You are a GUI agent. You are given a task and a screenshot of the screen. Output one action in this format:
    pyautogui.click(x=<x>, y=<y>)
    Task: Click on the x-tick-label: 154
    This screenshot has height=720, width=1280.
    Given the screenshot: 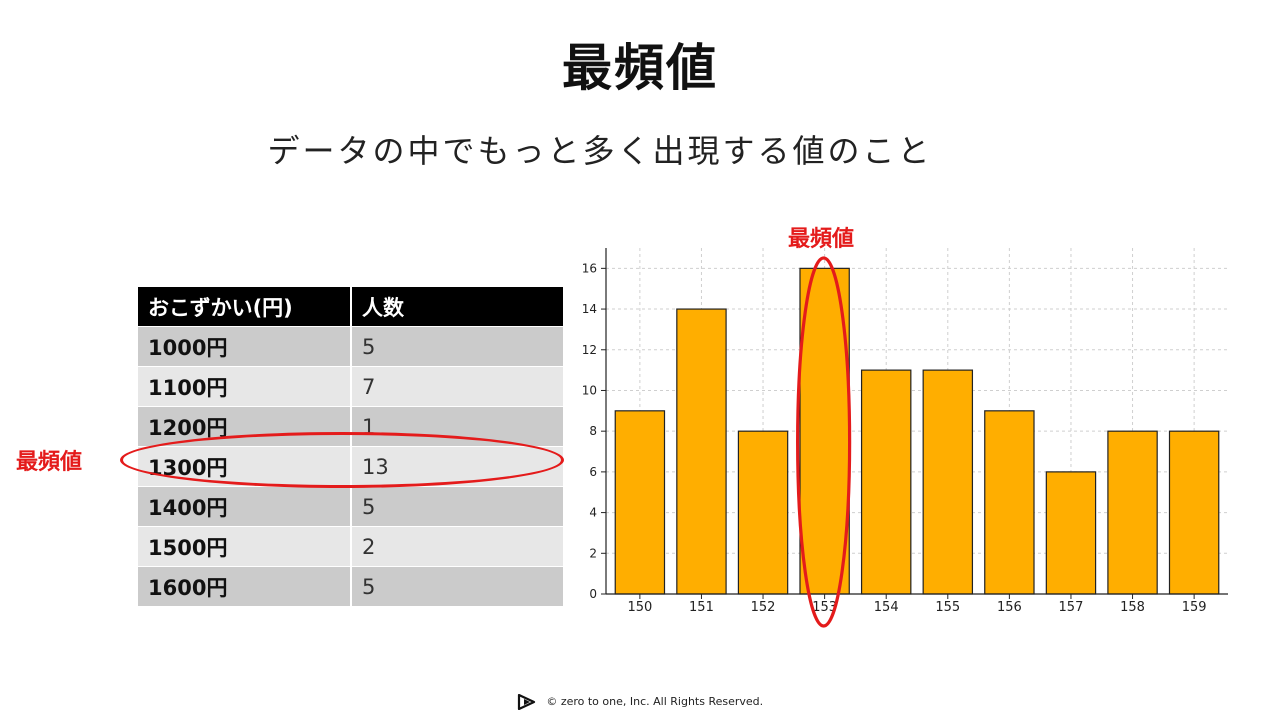 What is the action you would take?
    pyautogui.click(x=886, y=607)
    